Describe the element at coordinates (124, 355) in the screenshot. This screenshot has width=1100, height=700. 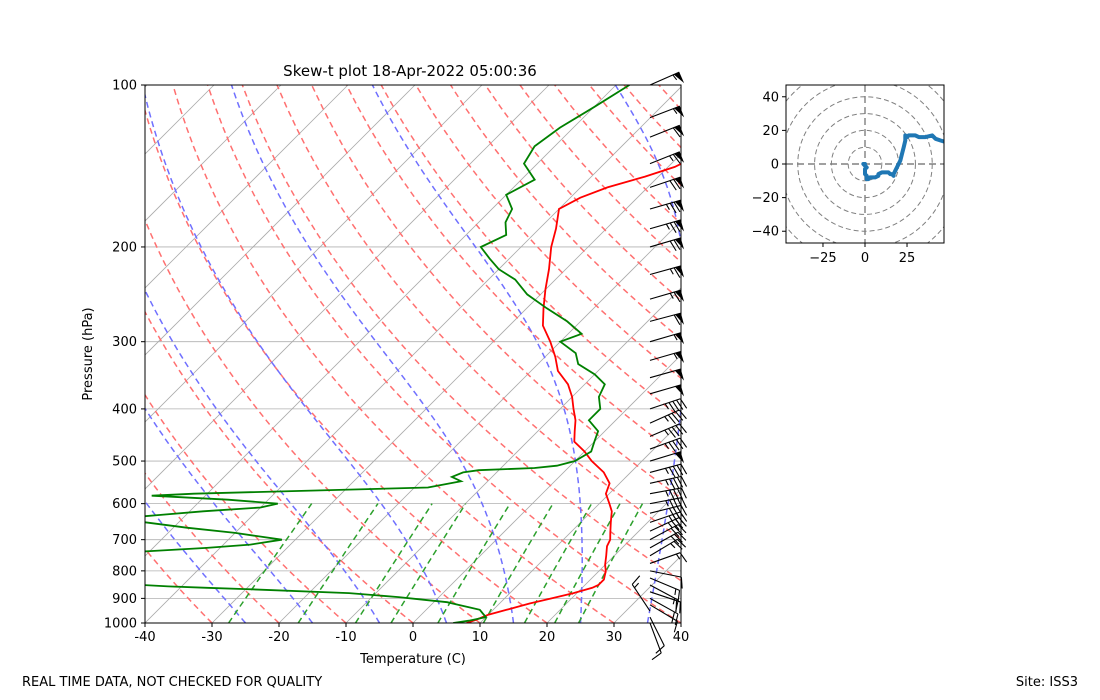
I see `y-axis-ticks: 100 200 300 400 500 600 700 800 900 1000` at that location.